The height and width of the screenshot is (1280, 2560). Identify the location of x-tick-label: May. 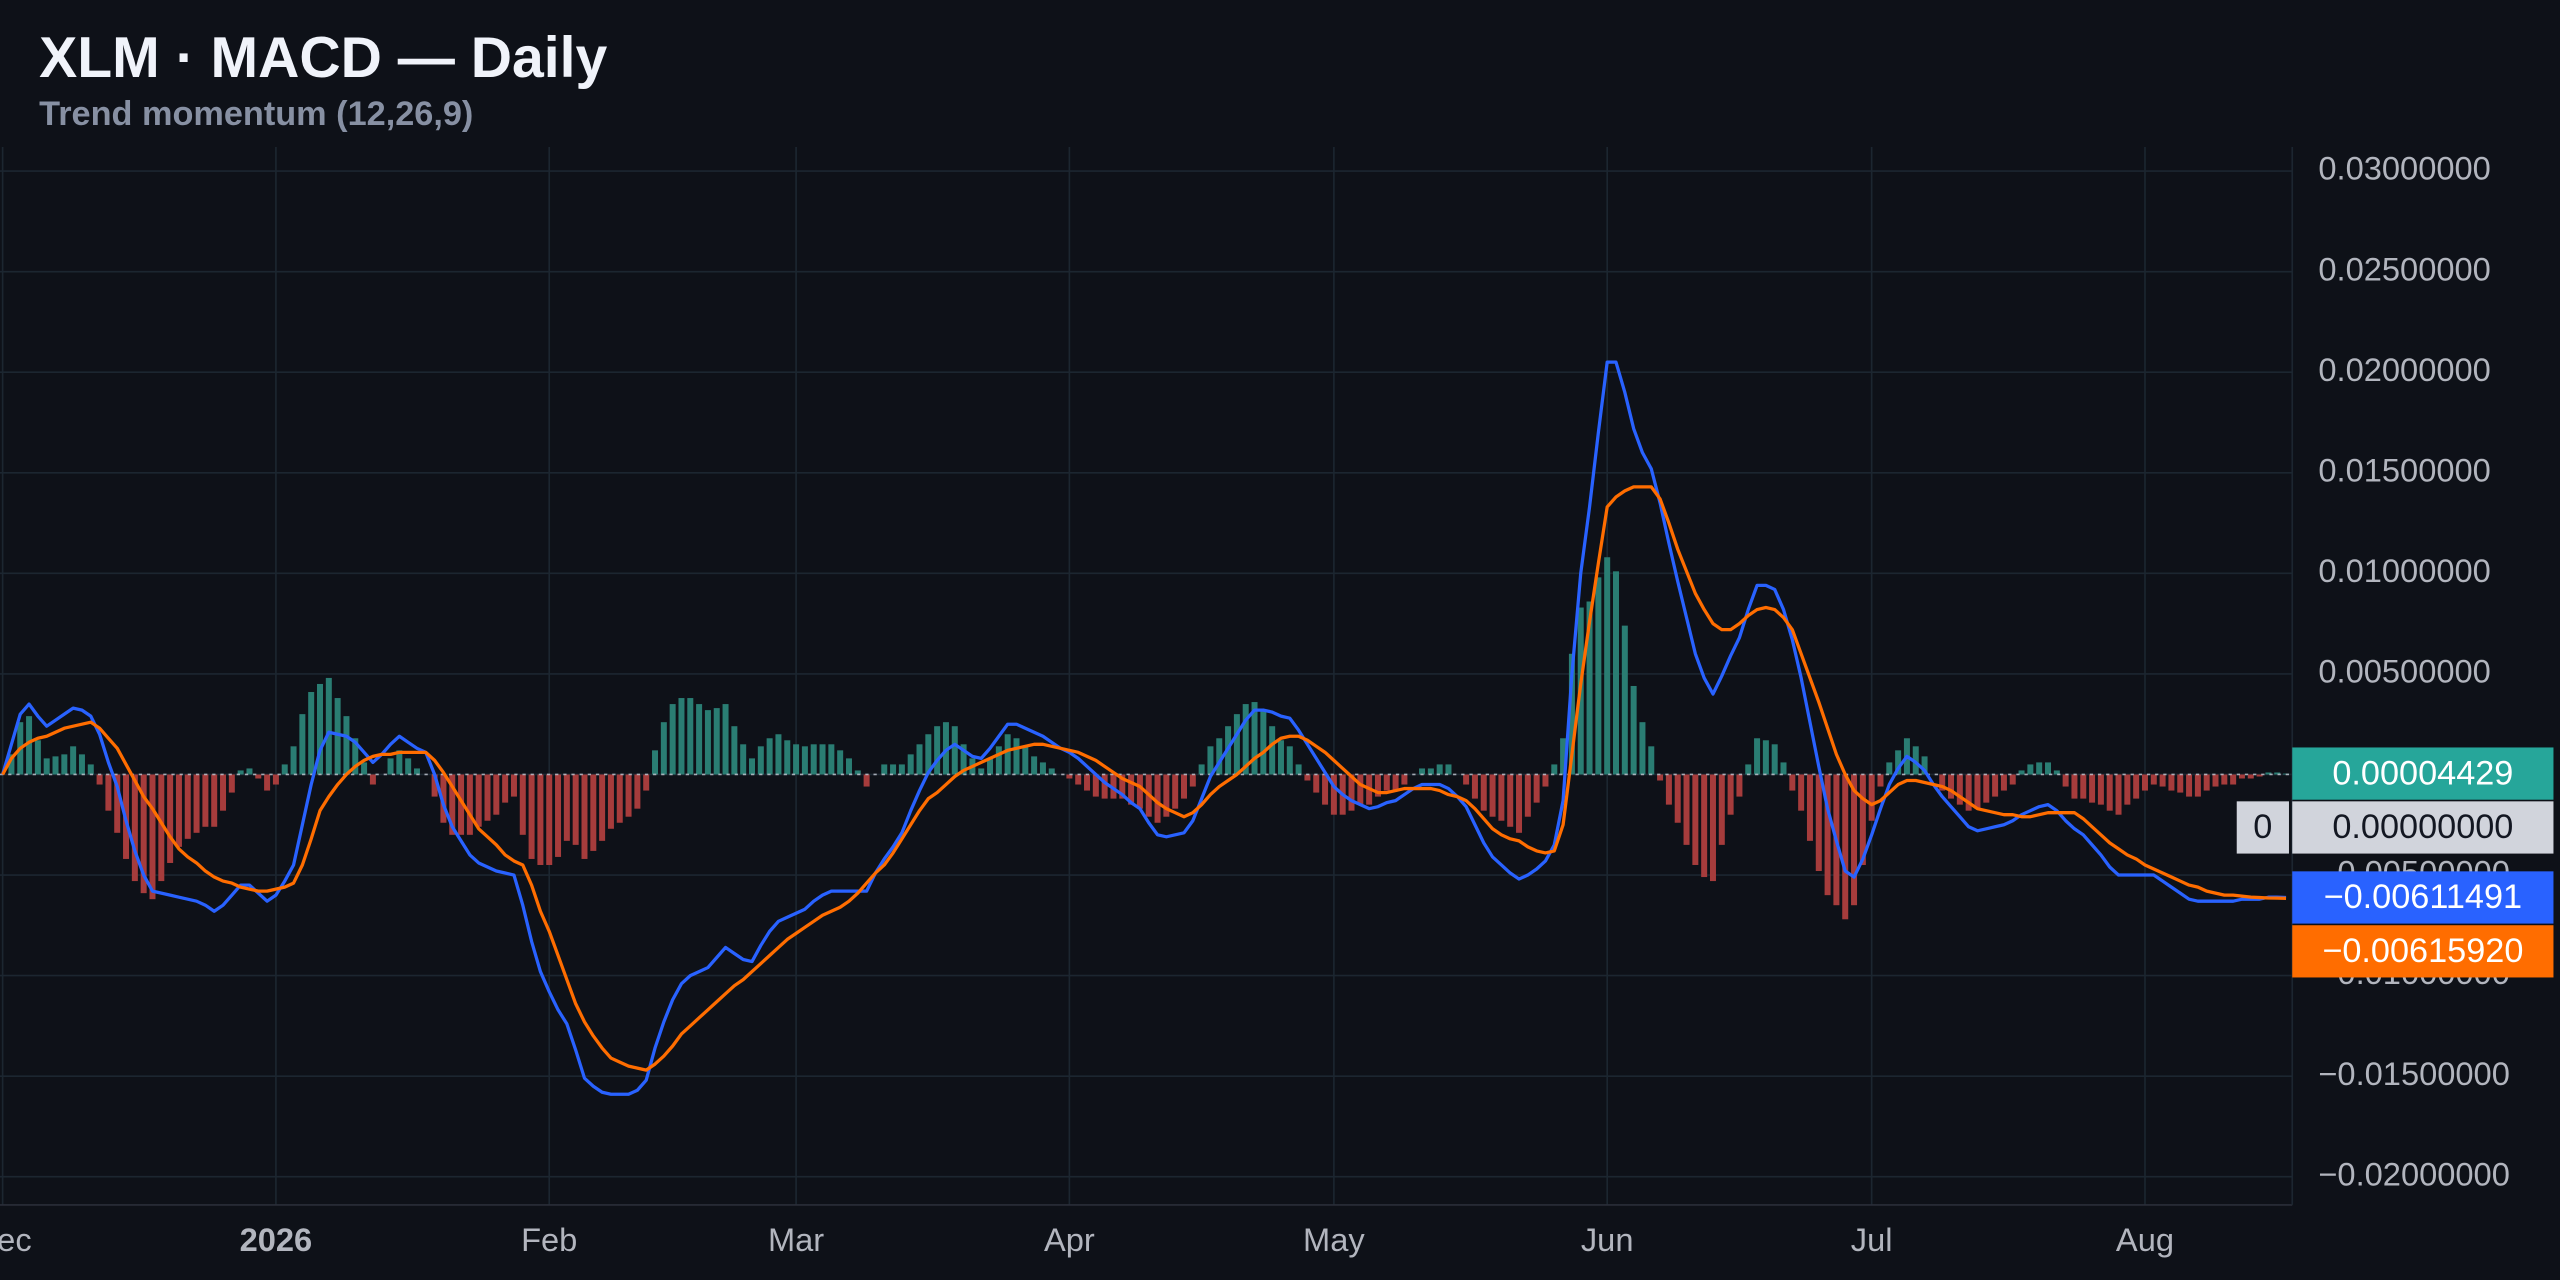
(1334, 1239).